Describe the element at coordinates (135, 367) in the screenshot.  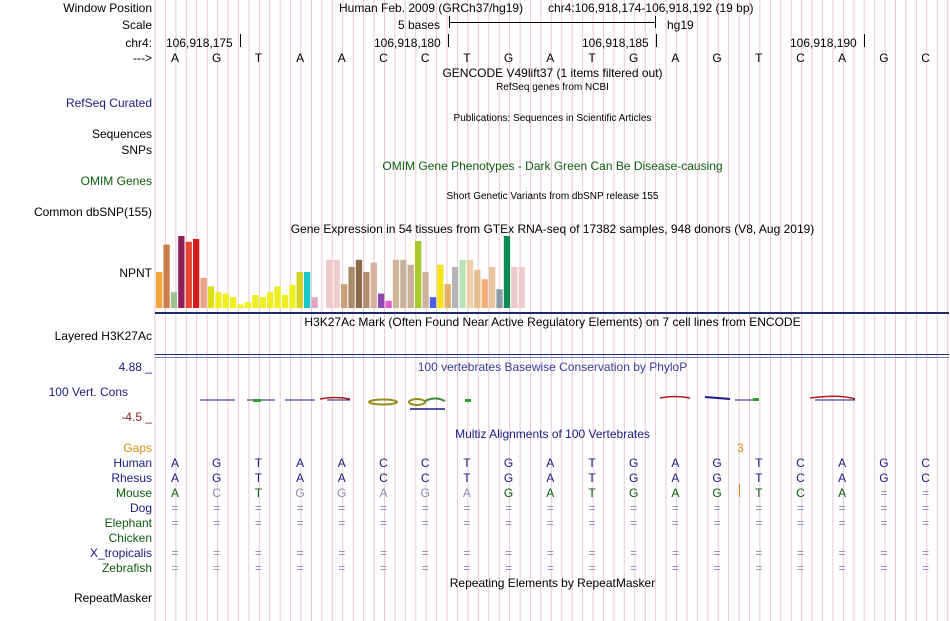
I see `phylop-max-label: 4.88 _` at that location.